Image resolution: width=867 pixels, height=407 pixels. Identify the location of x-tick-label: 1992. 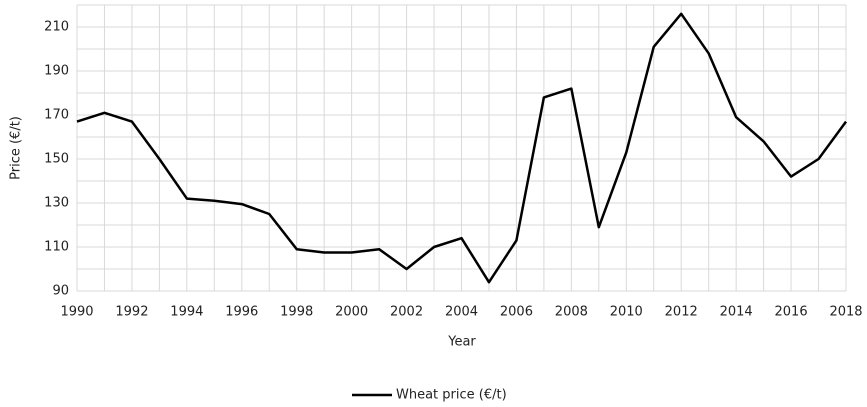
(131, 312).